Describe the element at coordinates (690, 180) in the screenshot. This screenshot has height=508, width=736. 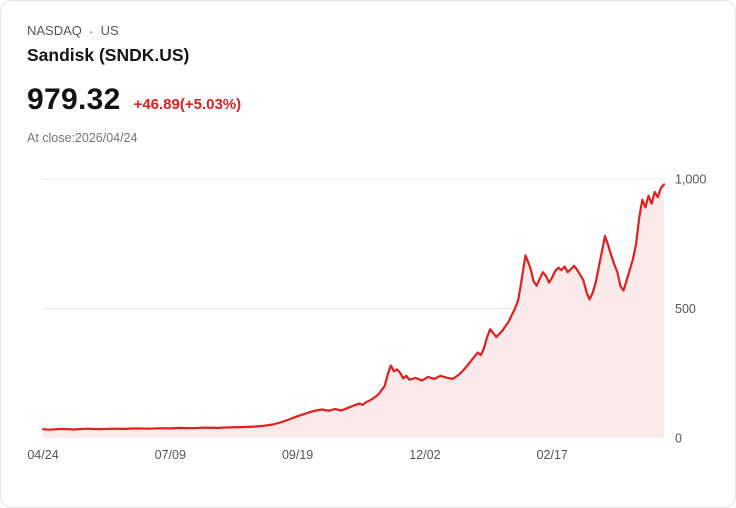
I see `y-axis-label: 1,000` at that location.